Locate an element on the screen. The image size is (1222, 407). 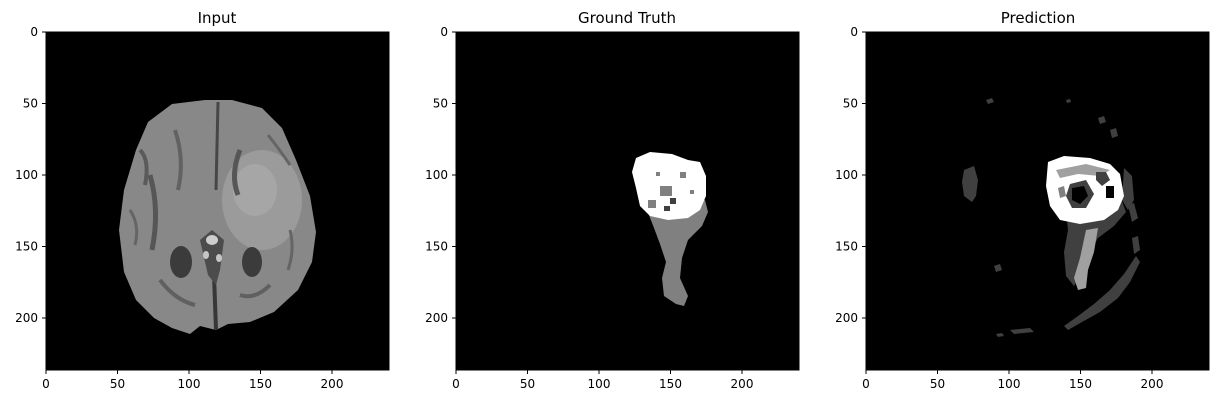
x-axis-prediction: 0 50 100 150 200 is located at coordinates (1012, 380).